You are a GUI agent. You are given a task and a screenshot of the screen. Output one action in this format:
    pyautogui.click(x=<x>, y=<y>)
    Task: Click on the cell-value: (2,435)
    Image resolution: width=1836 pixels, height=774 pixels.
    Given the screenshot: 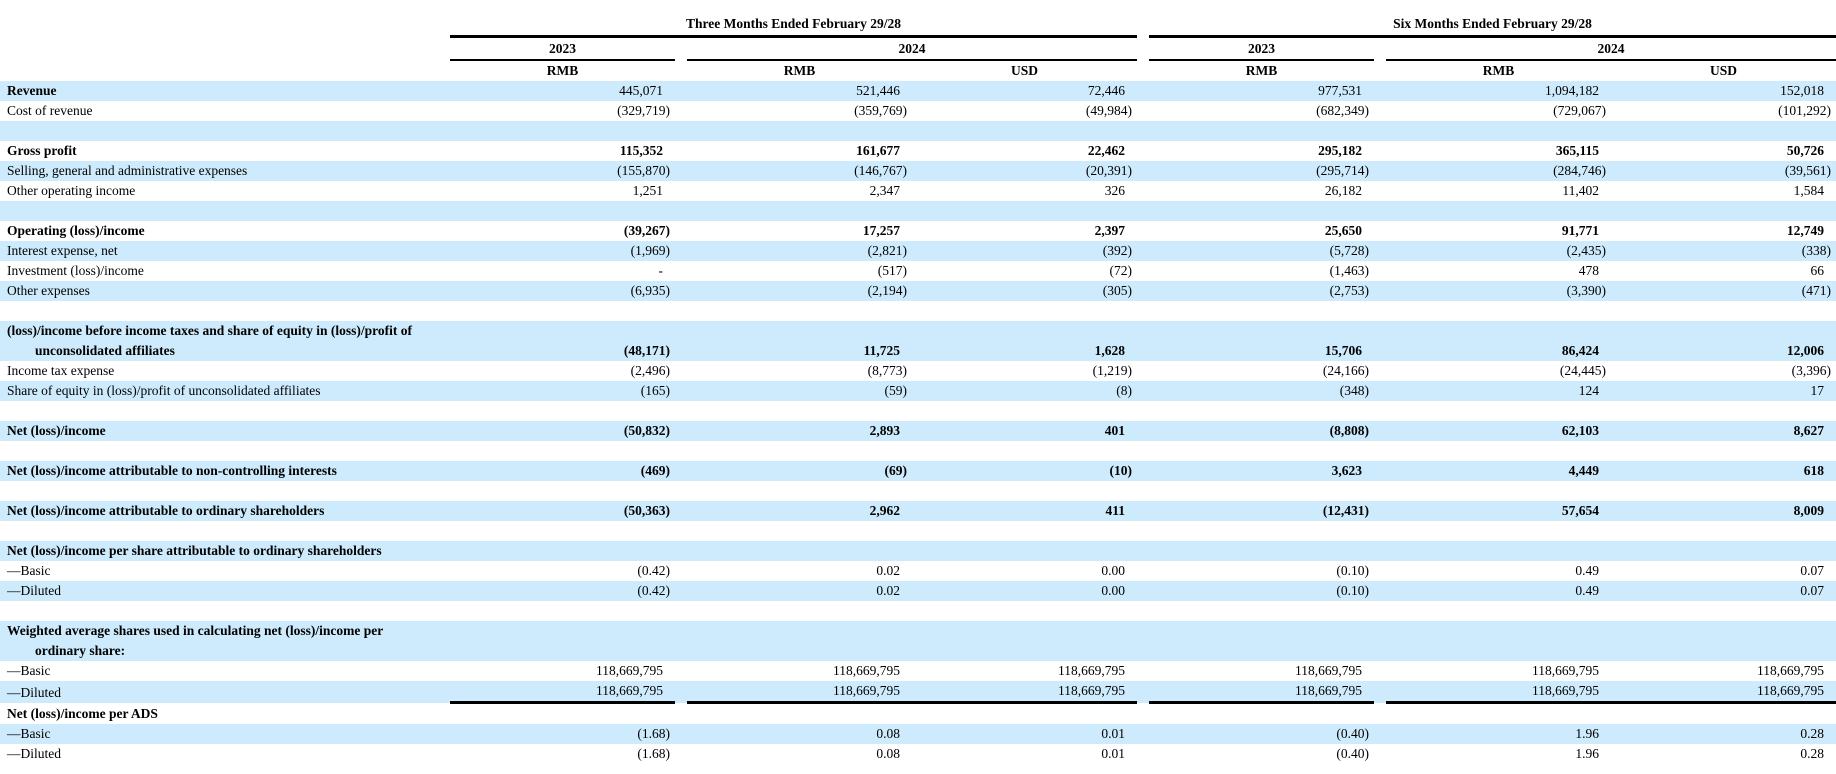 What is the action you would take?
    pyautogui.click(x=1586, y=250)
    